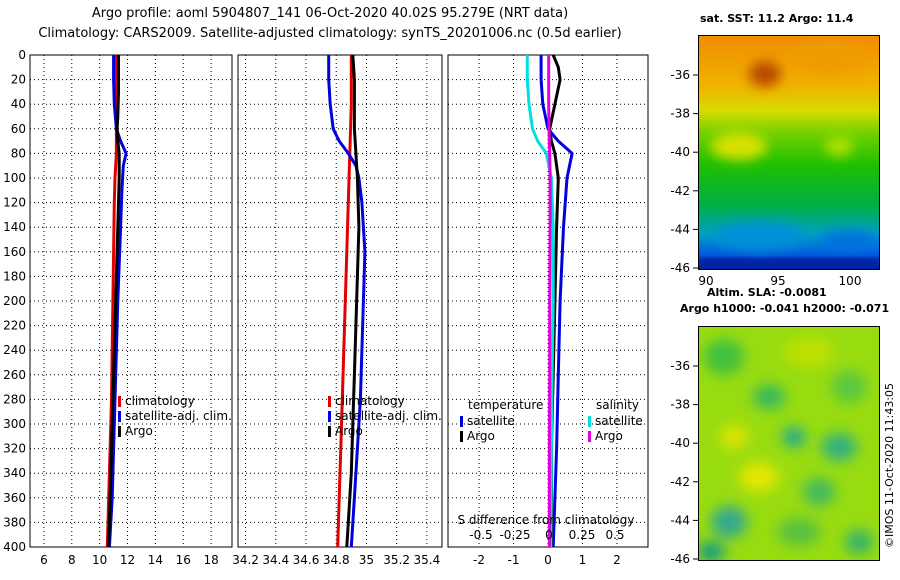 The width and height of the screenshot is (900, 580). Describe the element at coordinates (549, 535) in the screenshot. I see `sdiff-tick-label: 0` at that location.